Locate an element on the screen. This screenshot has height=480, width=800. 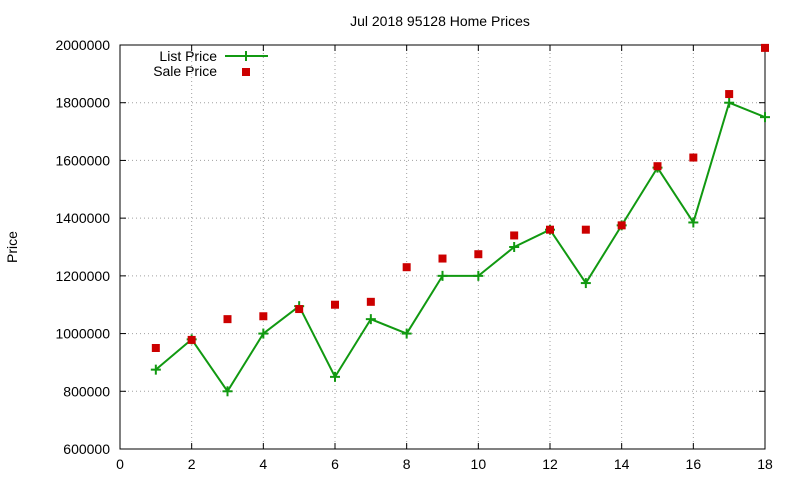
y-tick-label: 1800000 is located at coordinates (82, 103).